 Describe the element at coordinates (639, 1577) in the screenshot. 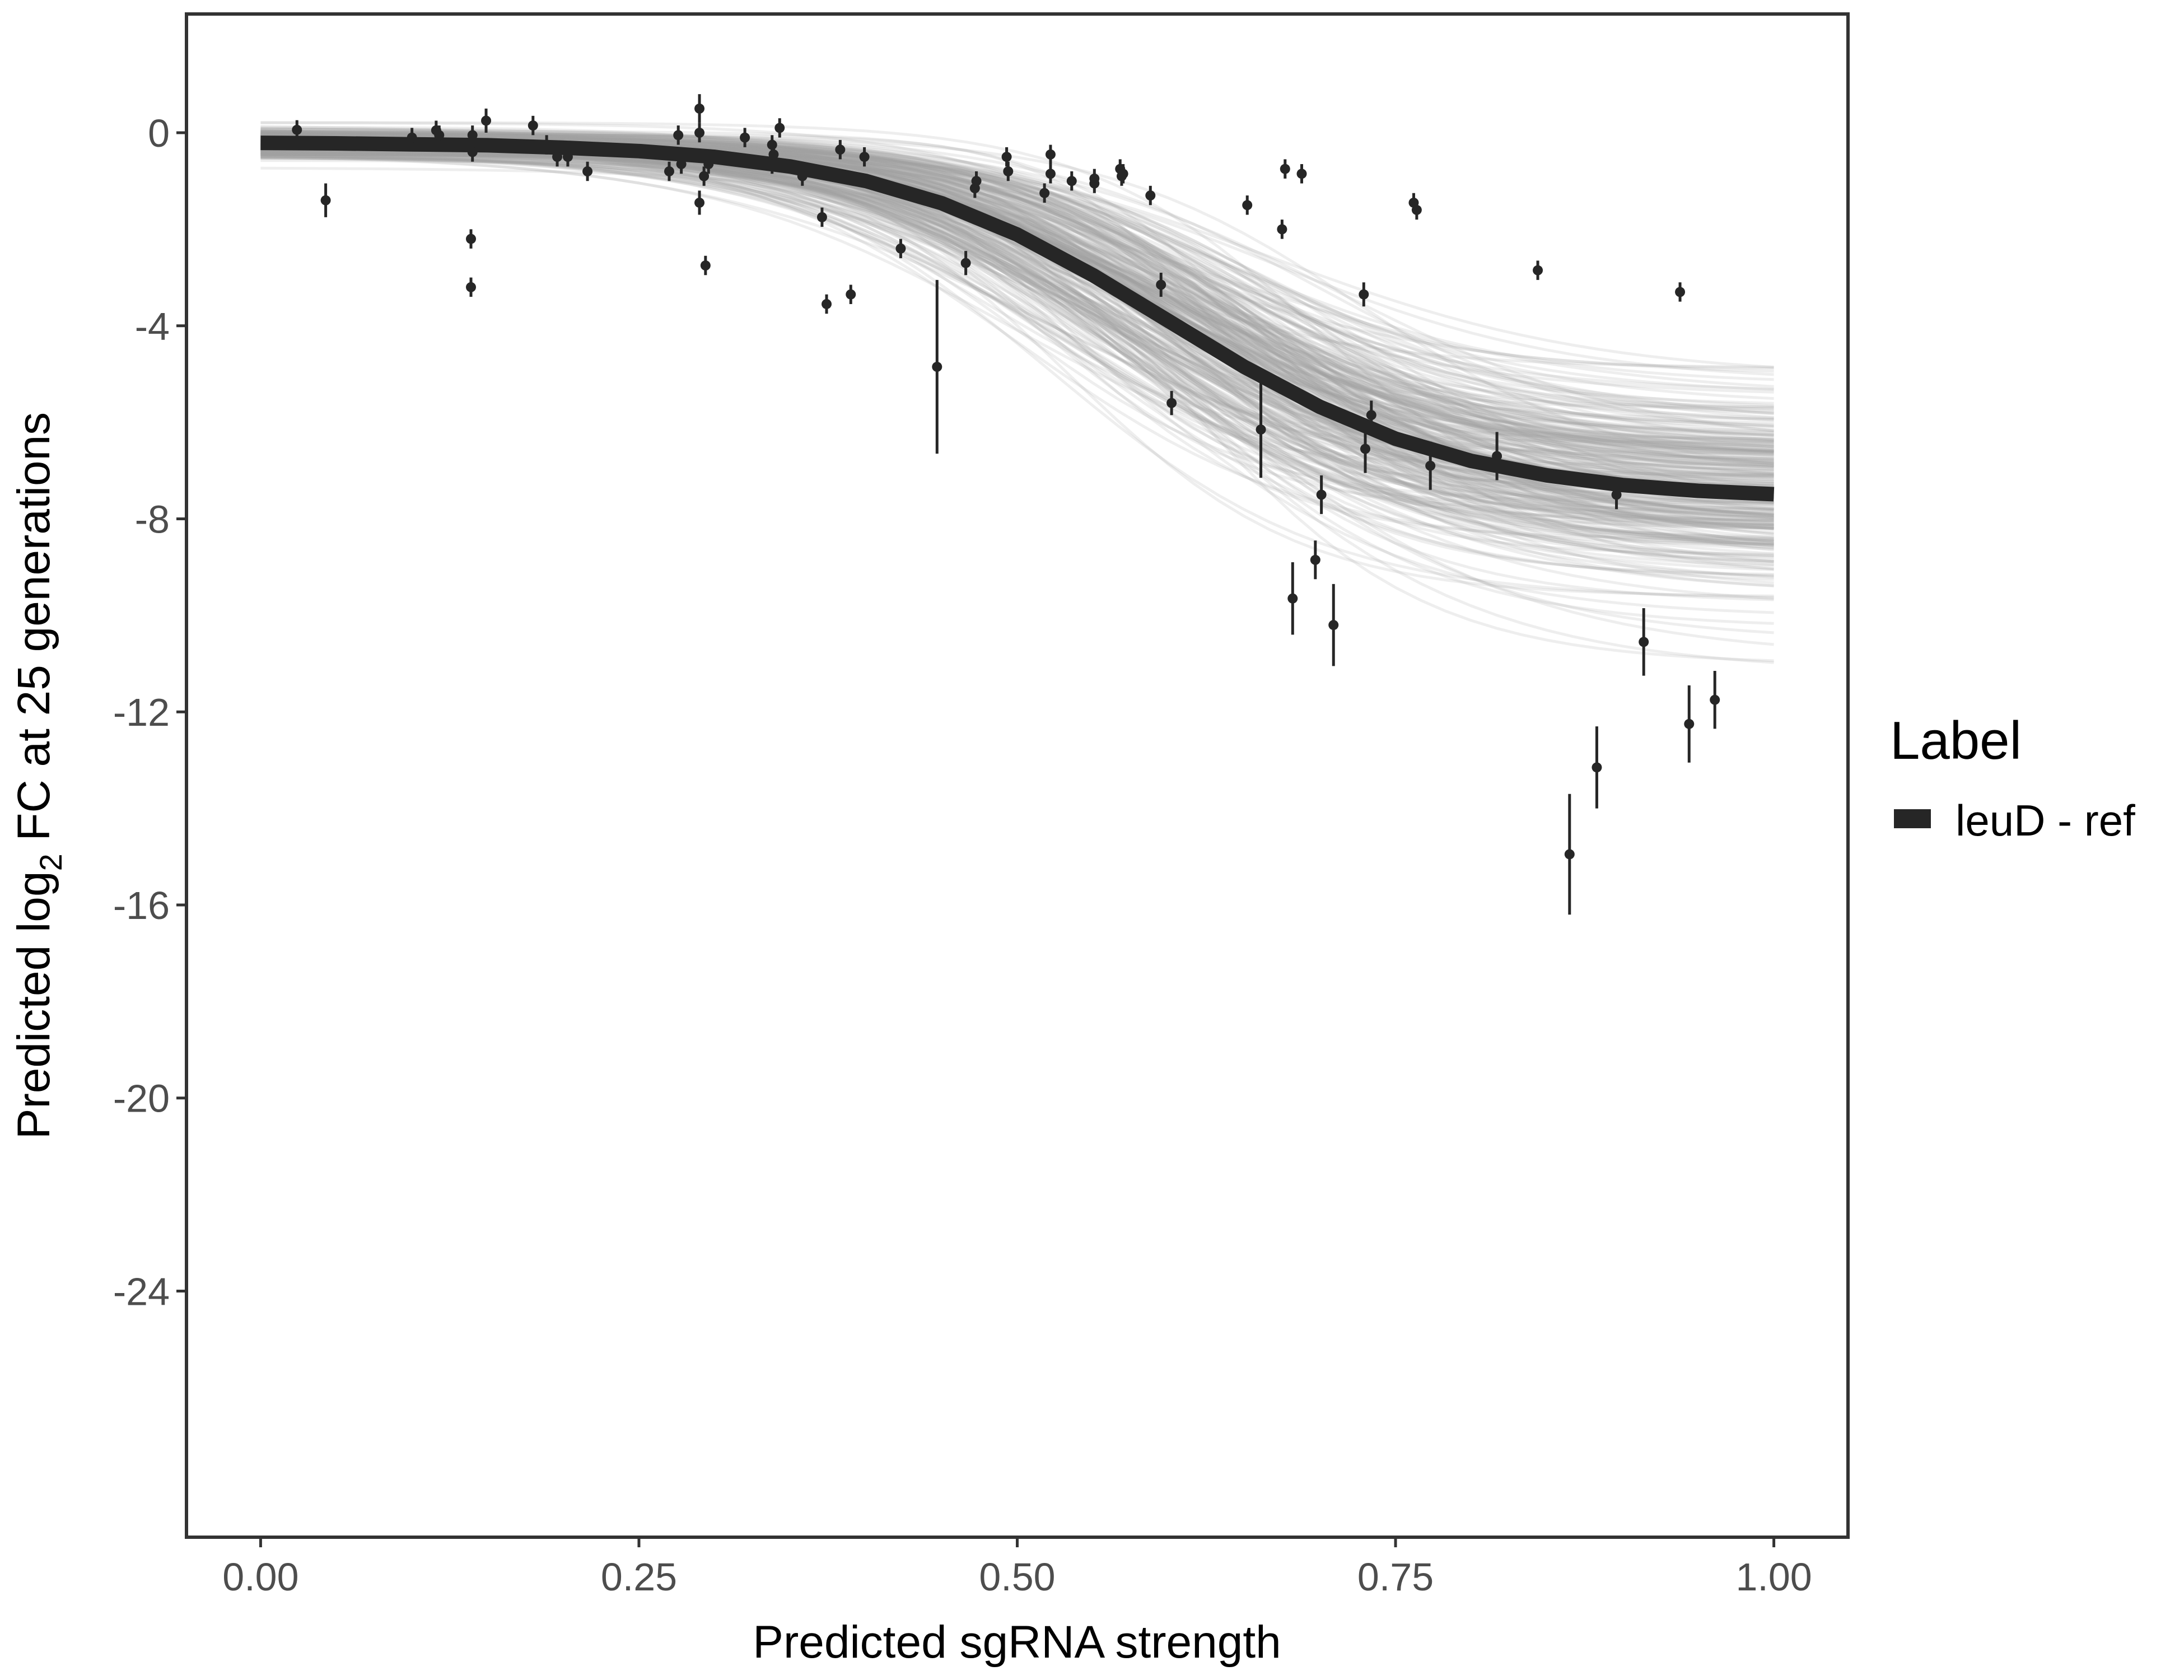

I see `x-tick-label: 0.25` at that location.